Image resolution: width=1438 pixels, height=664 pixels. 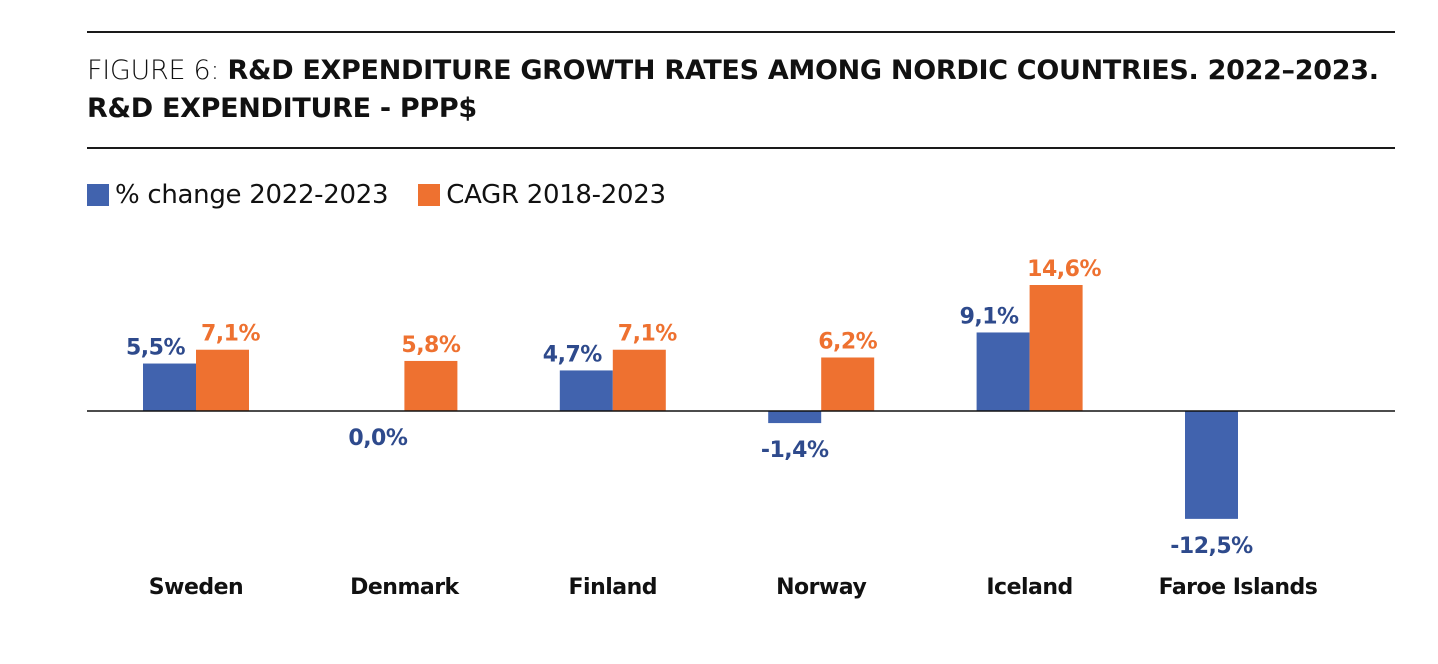 I want to click on legend: % change 2022-2023 CAGR 2018-2023, so click(x=391, y=195).